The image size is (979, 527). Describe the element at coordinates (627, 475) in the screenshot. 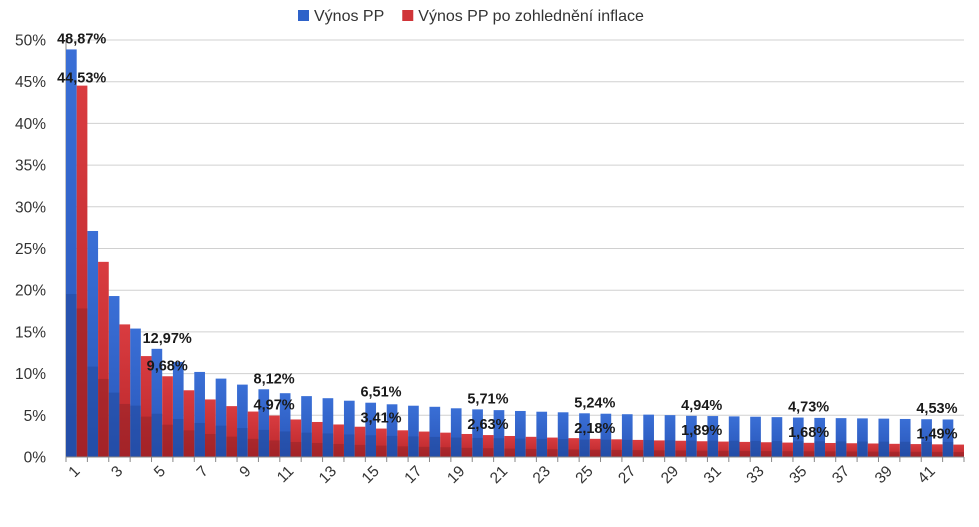

I see `x-tick-label: 27` at that location.